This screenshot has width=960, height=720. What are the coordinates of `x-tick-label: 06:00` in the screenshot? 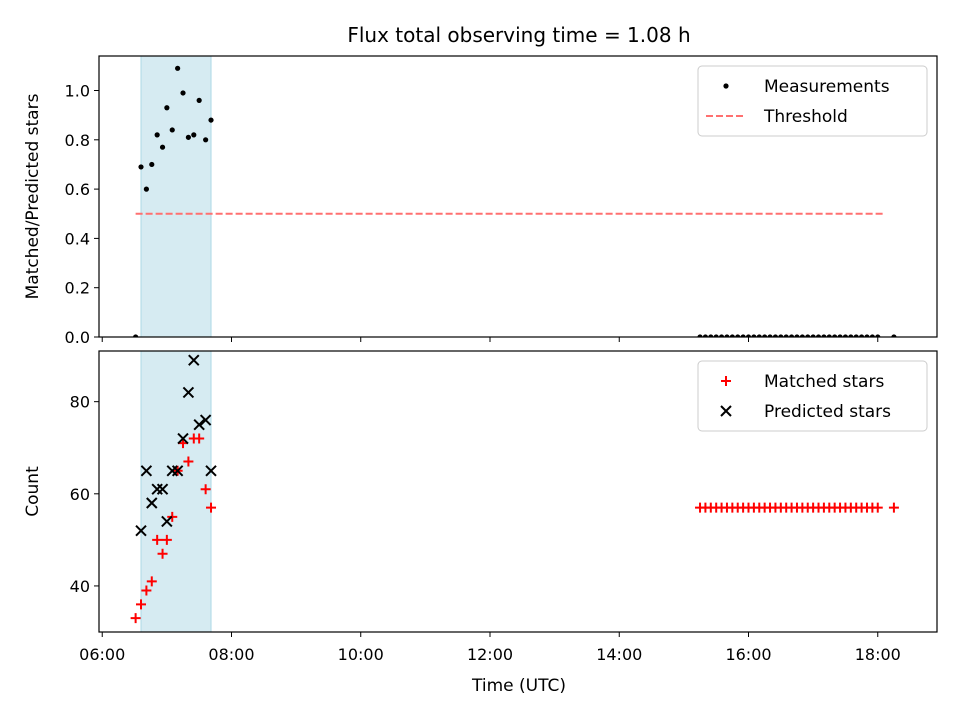 It's located at (102, 654).